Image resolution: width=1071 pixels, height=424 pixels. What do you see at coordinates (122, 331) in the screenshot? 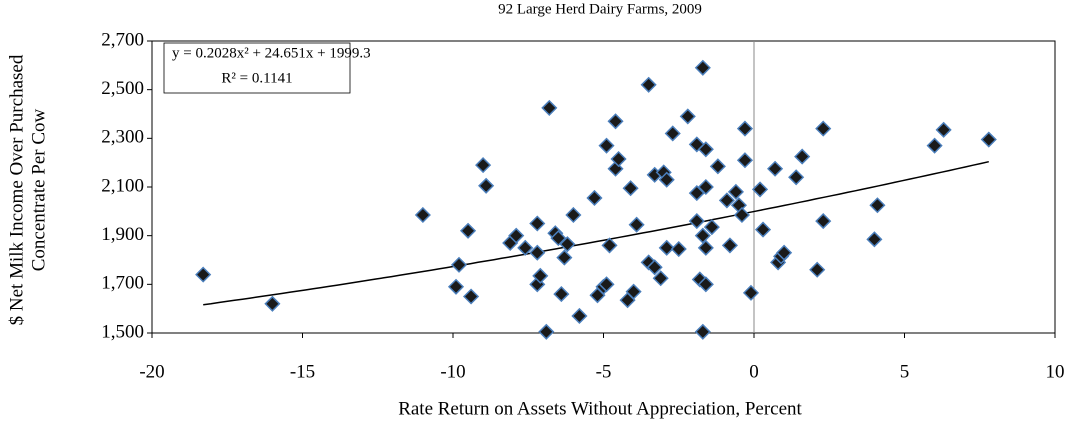
I see `y-tick-label: 1,500` at bounding box center [122, 331].